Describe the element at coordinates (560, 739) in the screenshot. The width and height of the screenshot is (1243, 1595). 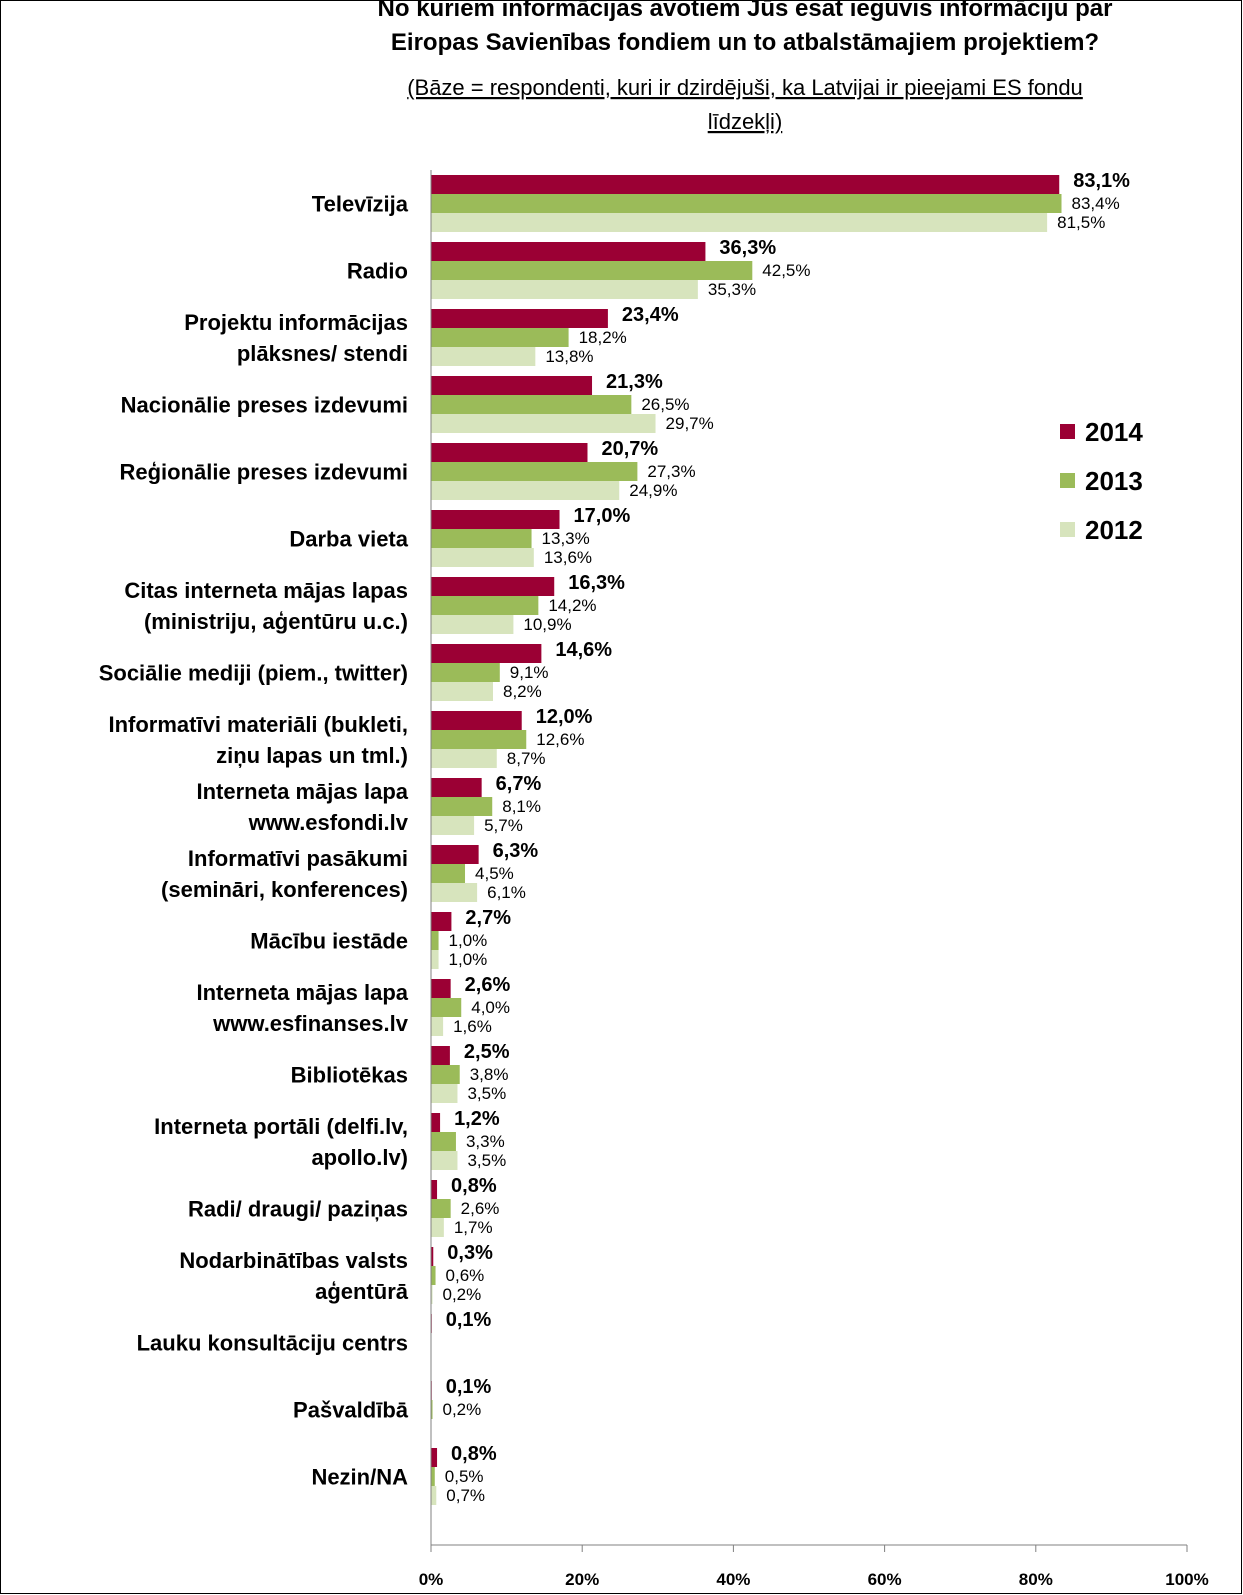
I see `value-label: 12,6%` at that location.